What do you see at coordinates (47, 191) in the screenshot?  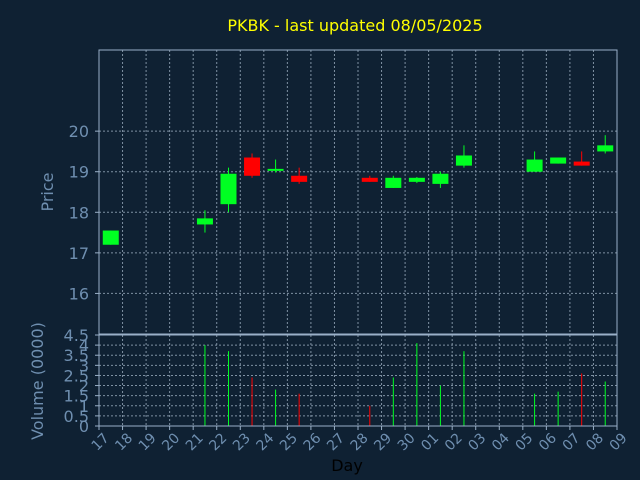 I see `price-axis-label: Price` at bounding box center [47, 191].